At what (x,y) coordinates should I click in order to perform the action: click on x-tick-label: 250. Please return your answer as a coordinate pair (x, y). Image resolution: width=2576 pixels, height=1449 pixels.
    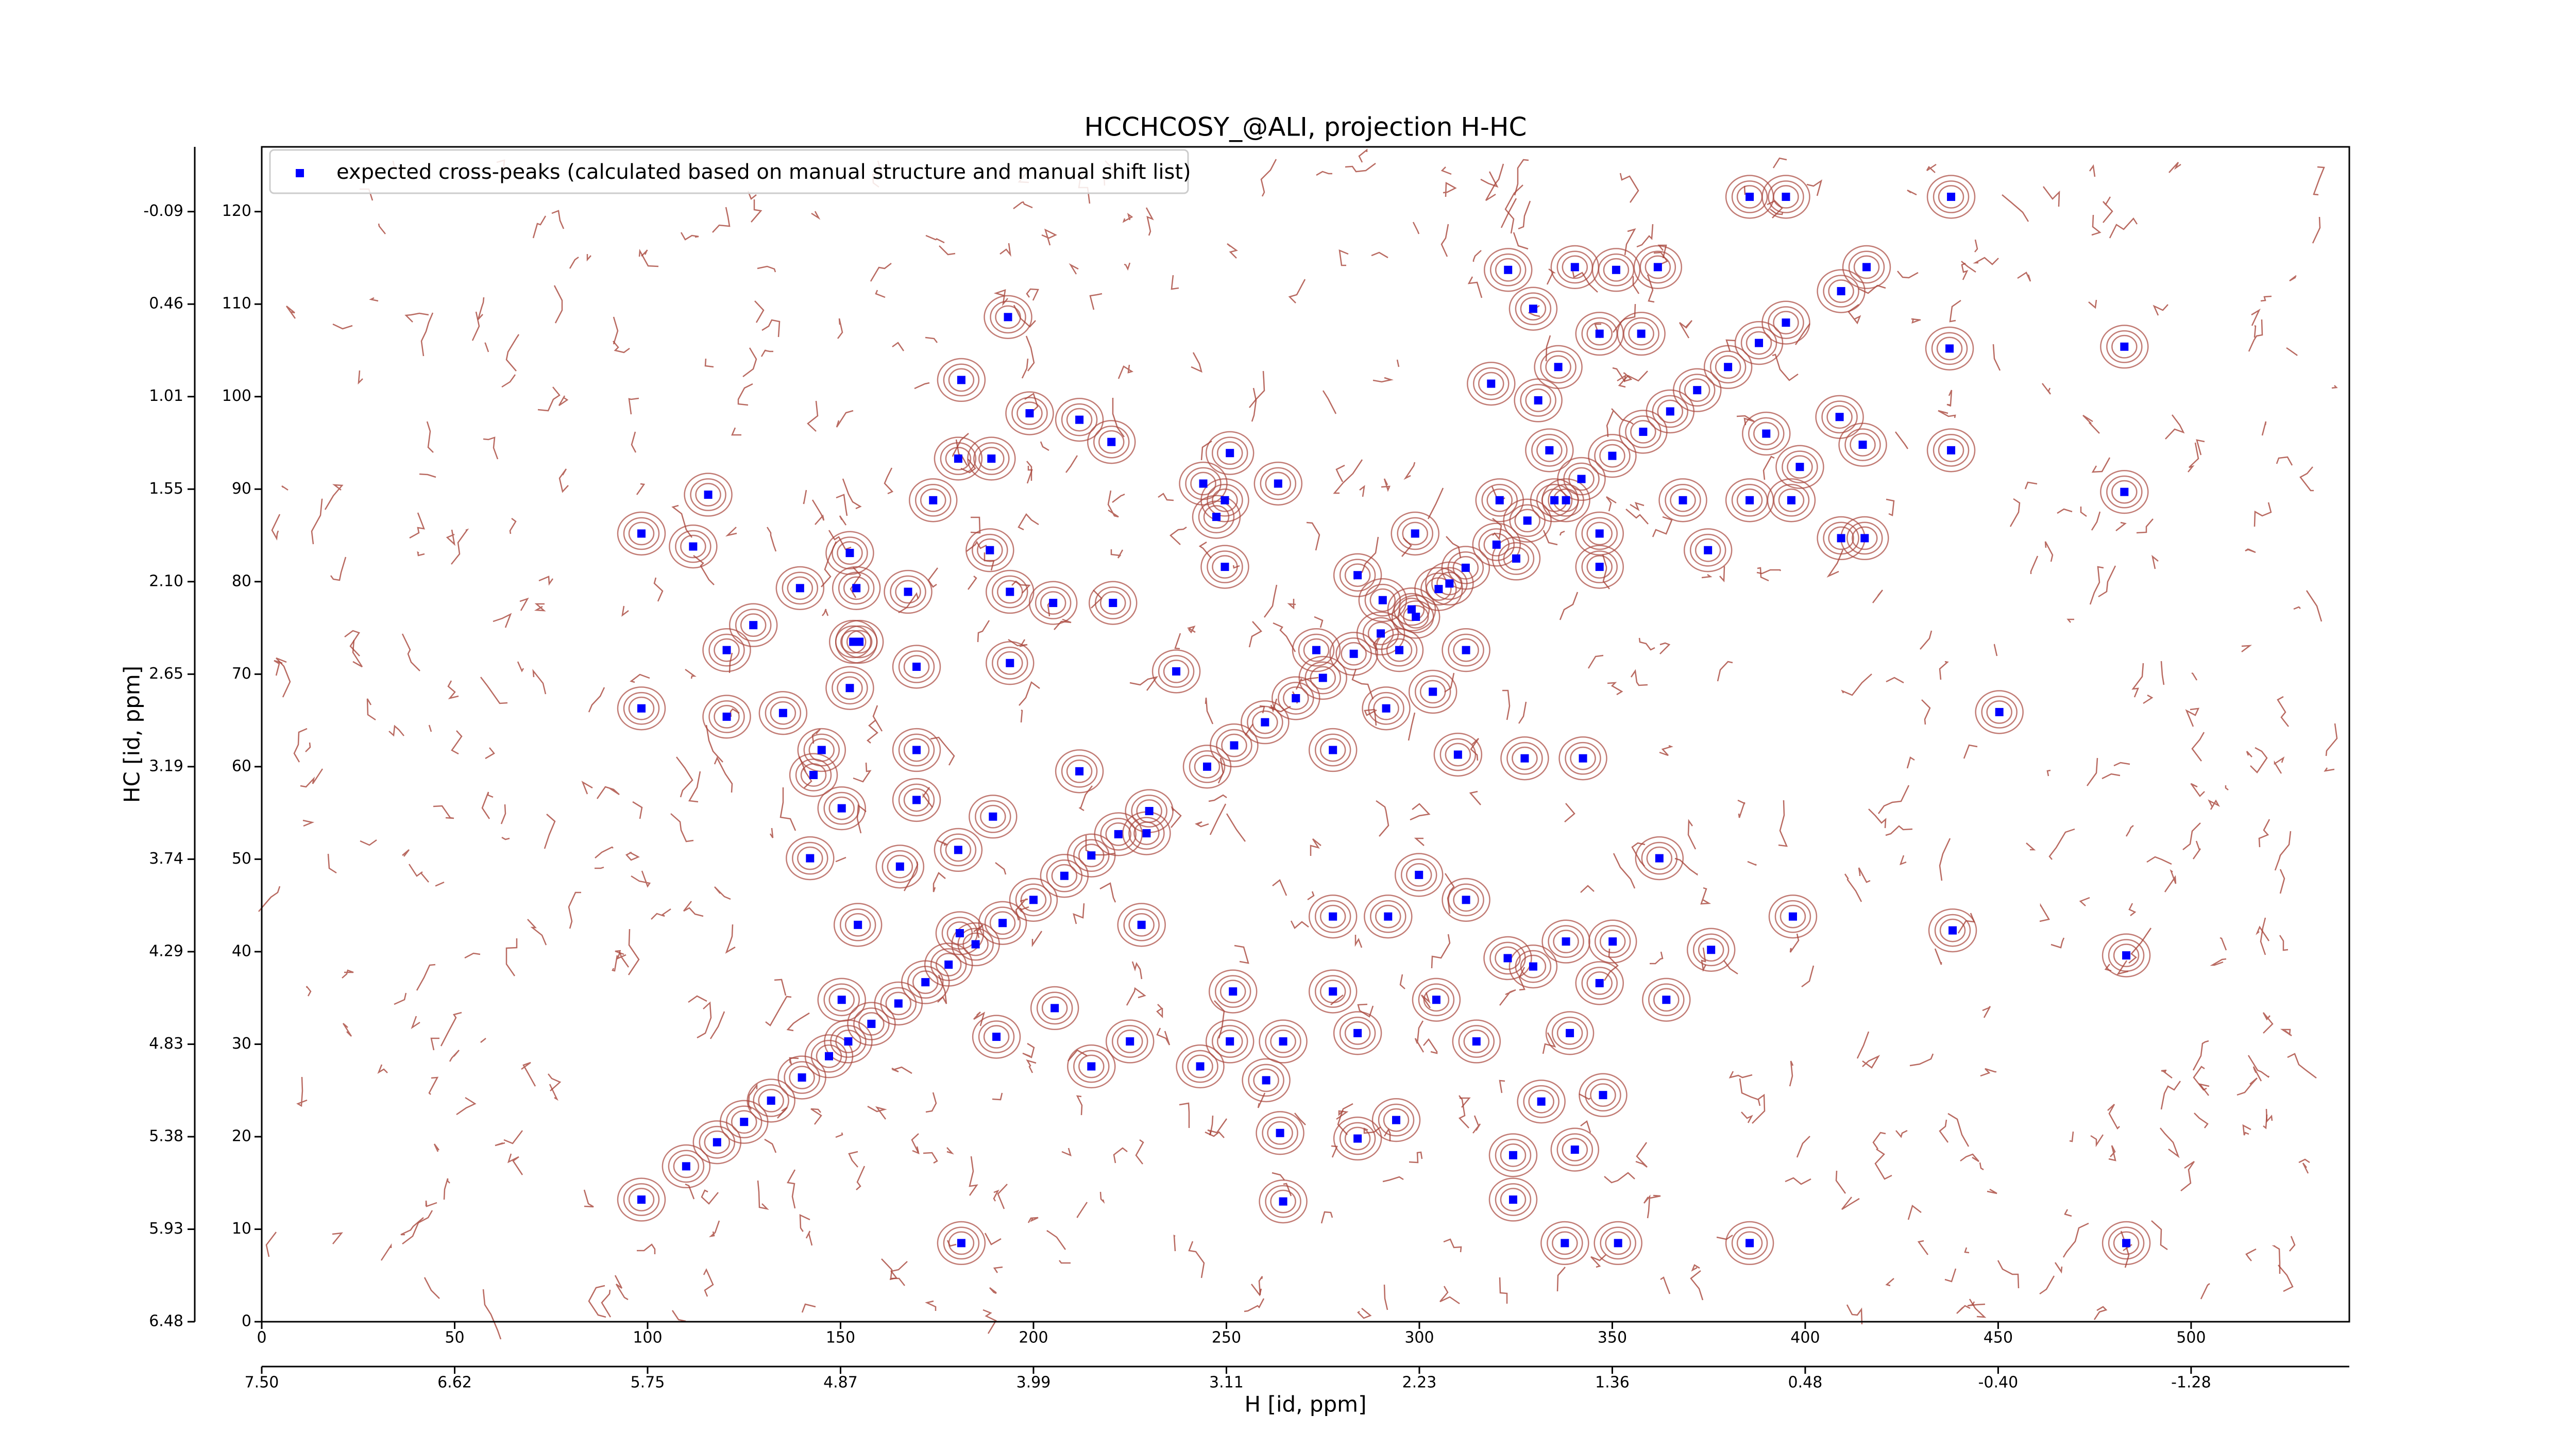
    Looking at the image, I should click on (1226, 1338).